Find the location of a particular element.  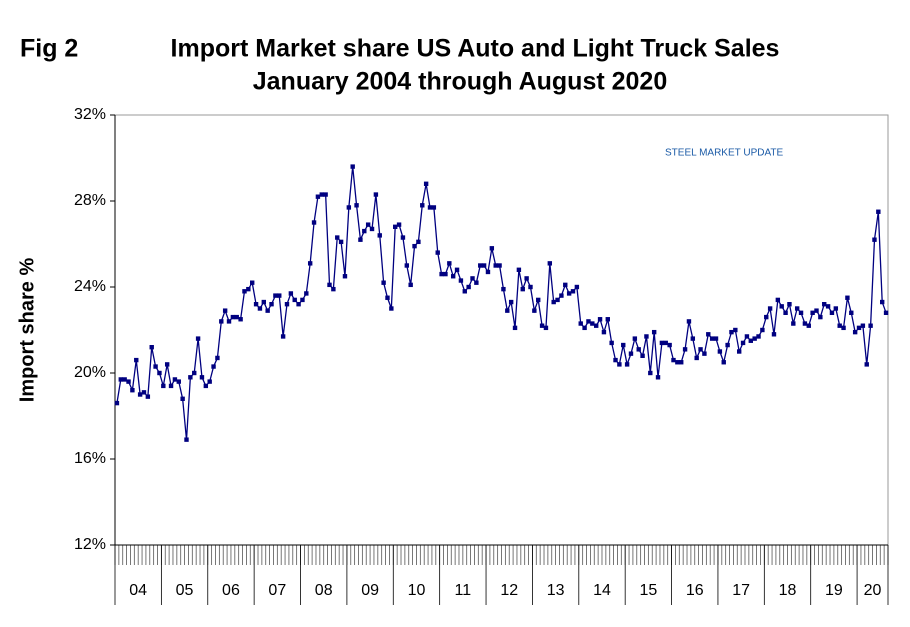

y-tick-label: 28% is located at coordinates (90, 200).